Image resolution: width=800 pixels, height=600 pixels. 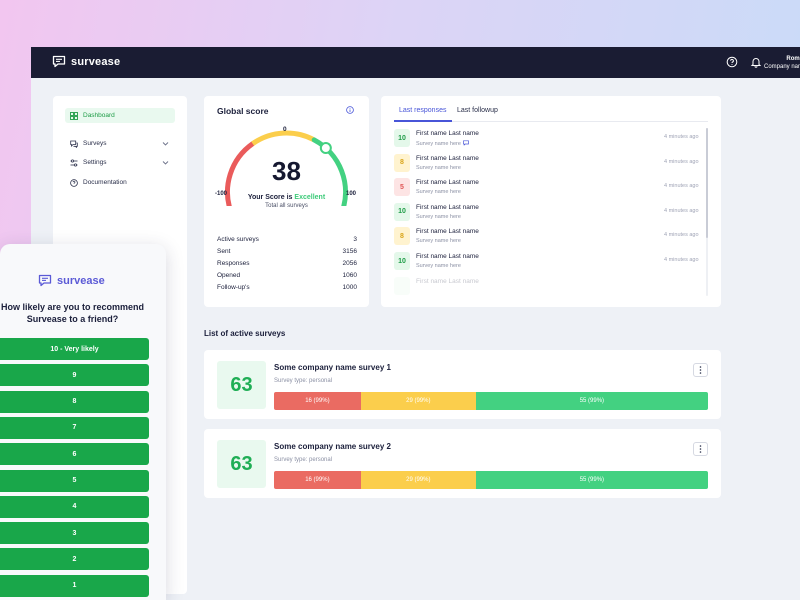 I want to click on kebab-icon, so click(x=700, y=370).